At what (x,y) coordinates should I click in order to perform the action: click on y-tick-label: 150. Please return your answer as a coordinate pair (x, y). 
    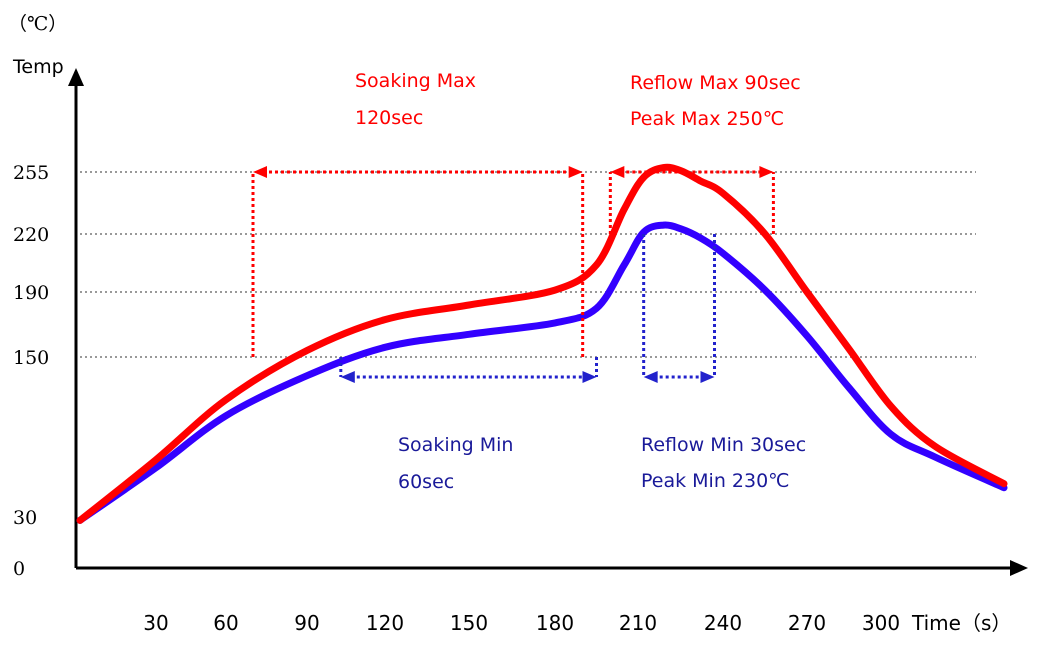
    Looking at the image, I should click on (31, 358).